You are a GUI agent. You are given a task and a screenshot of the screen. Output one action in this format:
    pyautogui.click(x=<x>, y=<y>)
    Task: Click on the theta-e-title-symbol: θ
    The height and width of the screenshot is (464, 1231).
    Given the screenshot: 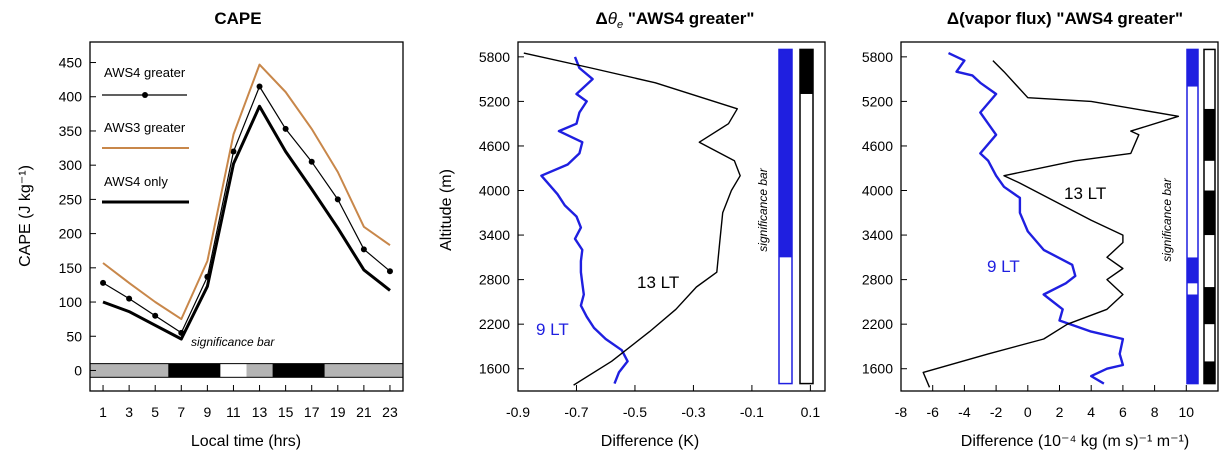 What is the action you would take?
    pyautogui.click(x=613, y=18)
    